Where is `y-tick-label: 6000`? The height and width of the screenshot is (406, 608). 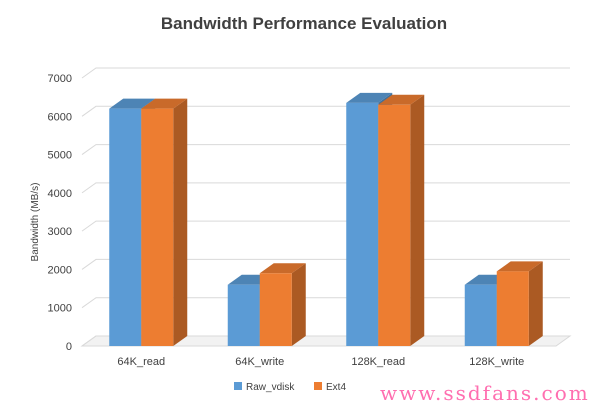
y-tick-label: 6000 is located at coordinates (60, 117).